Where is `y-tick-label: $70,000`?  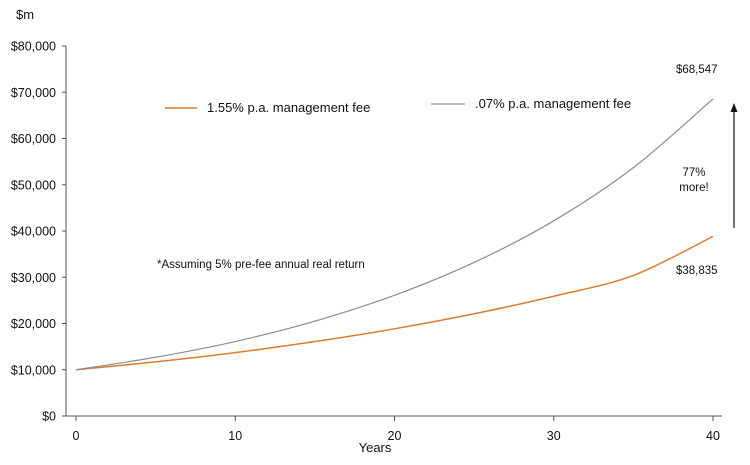
y-tick-label: $70,000 is located at coordinates (33, 93).